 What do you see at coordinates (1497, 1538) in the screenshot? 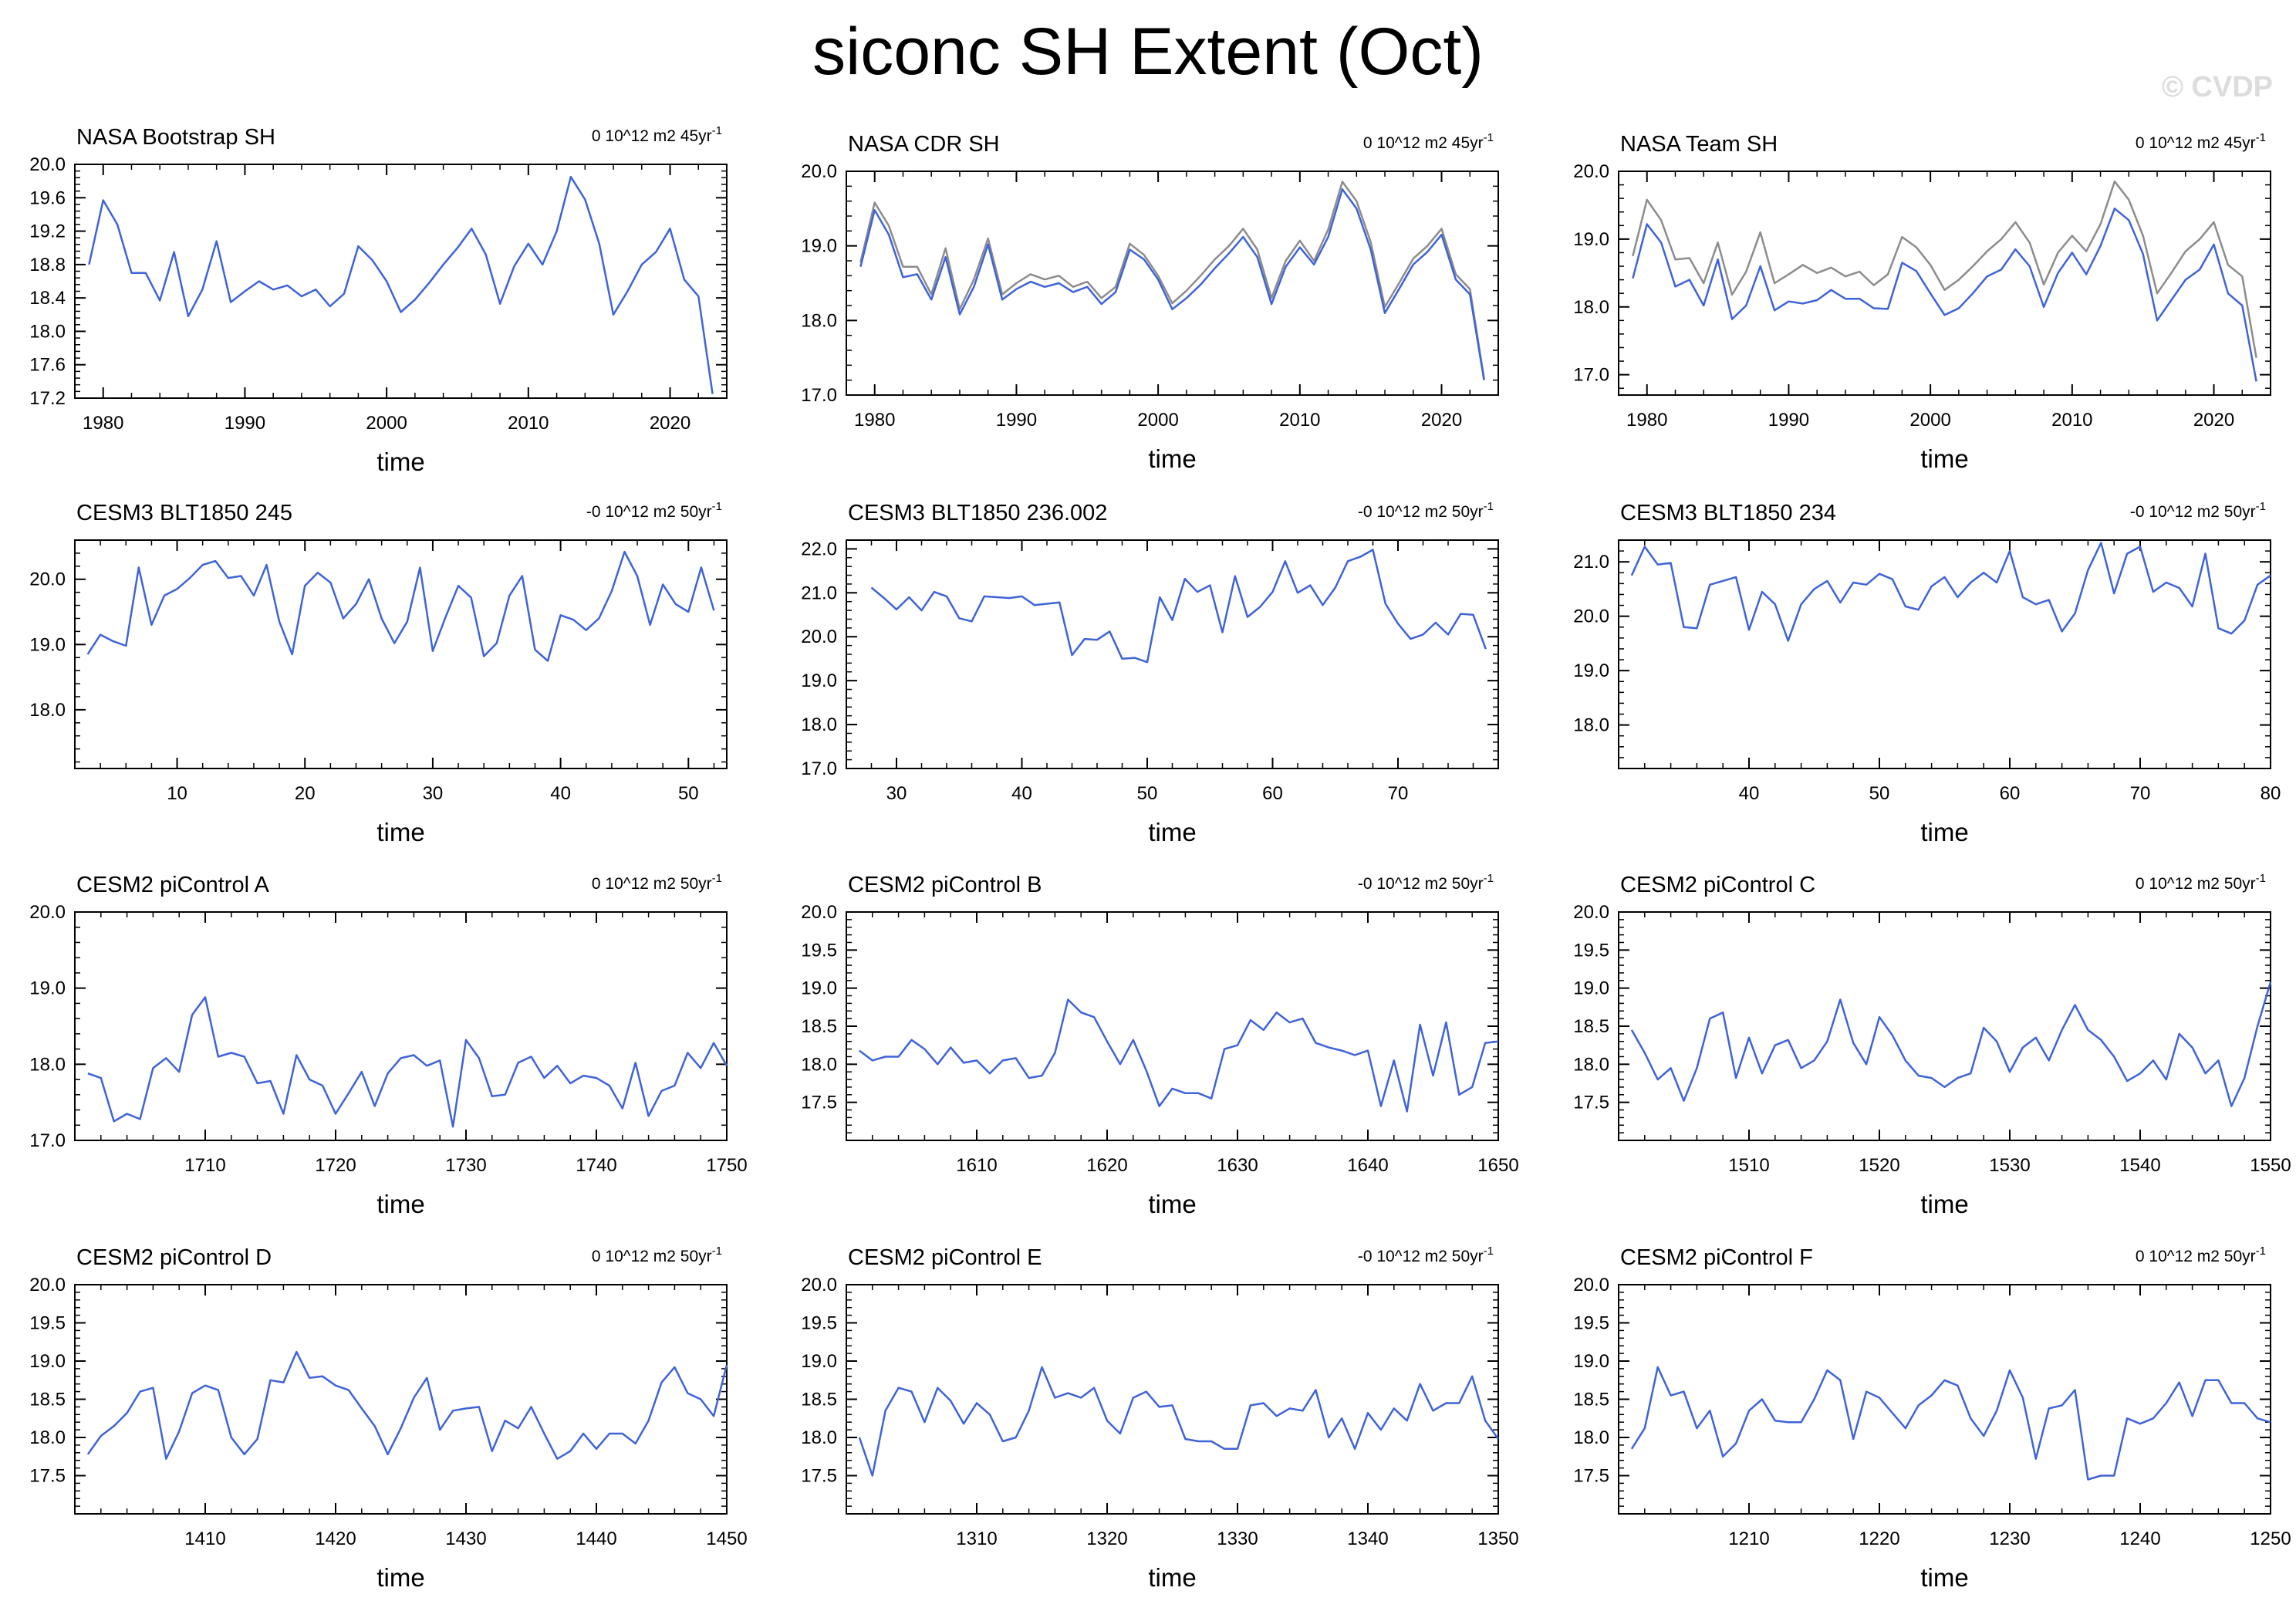
I see `x-tick-label: 1350` at bounding box center [1497, 1538].